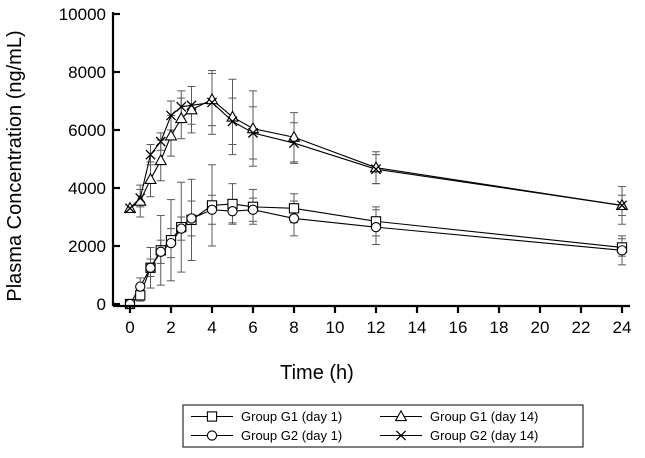 The height and width of the screenshot is (458, 645). I want to click on y-tick-label: 8000, so click(87, 72).